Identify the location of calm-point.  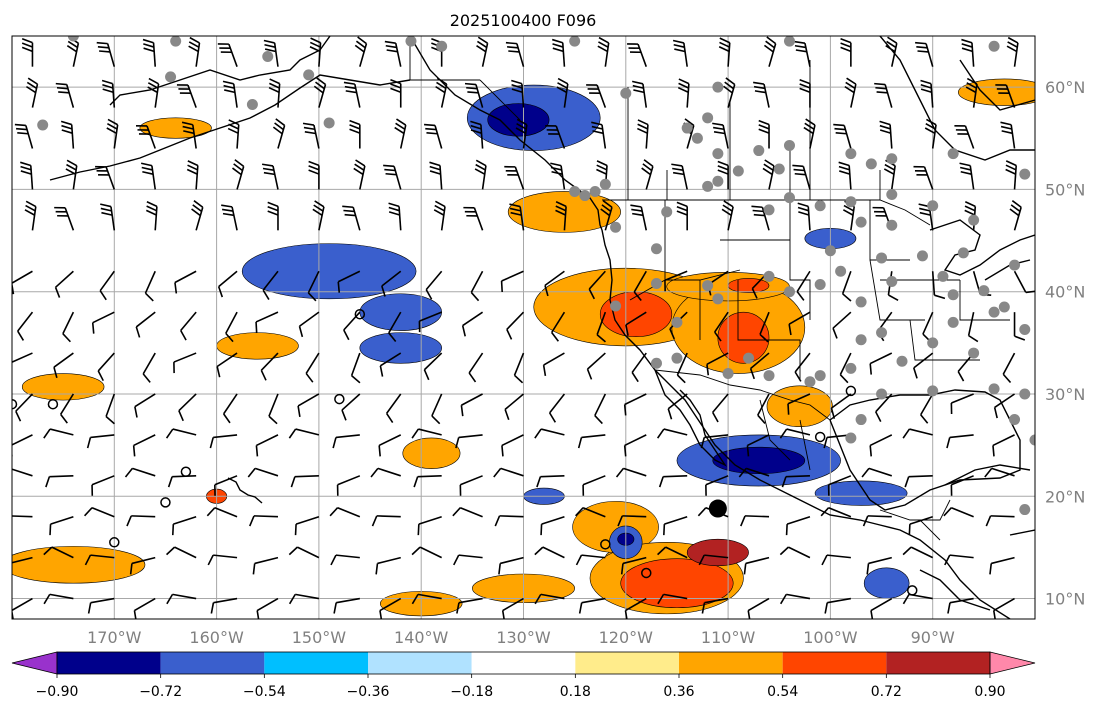
(646, 573).